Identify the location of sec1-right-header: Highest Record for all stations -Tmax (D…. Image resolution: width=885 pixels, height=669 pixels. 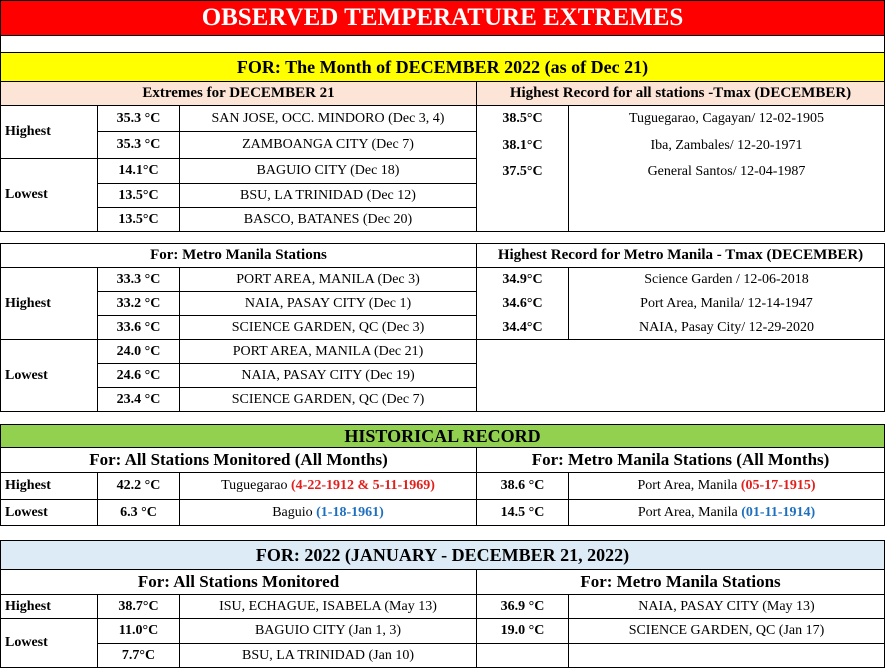
(680, 94).